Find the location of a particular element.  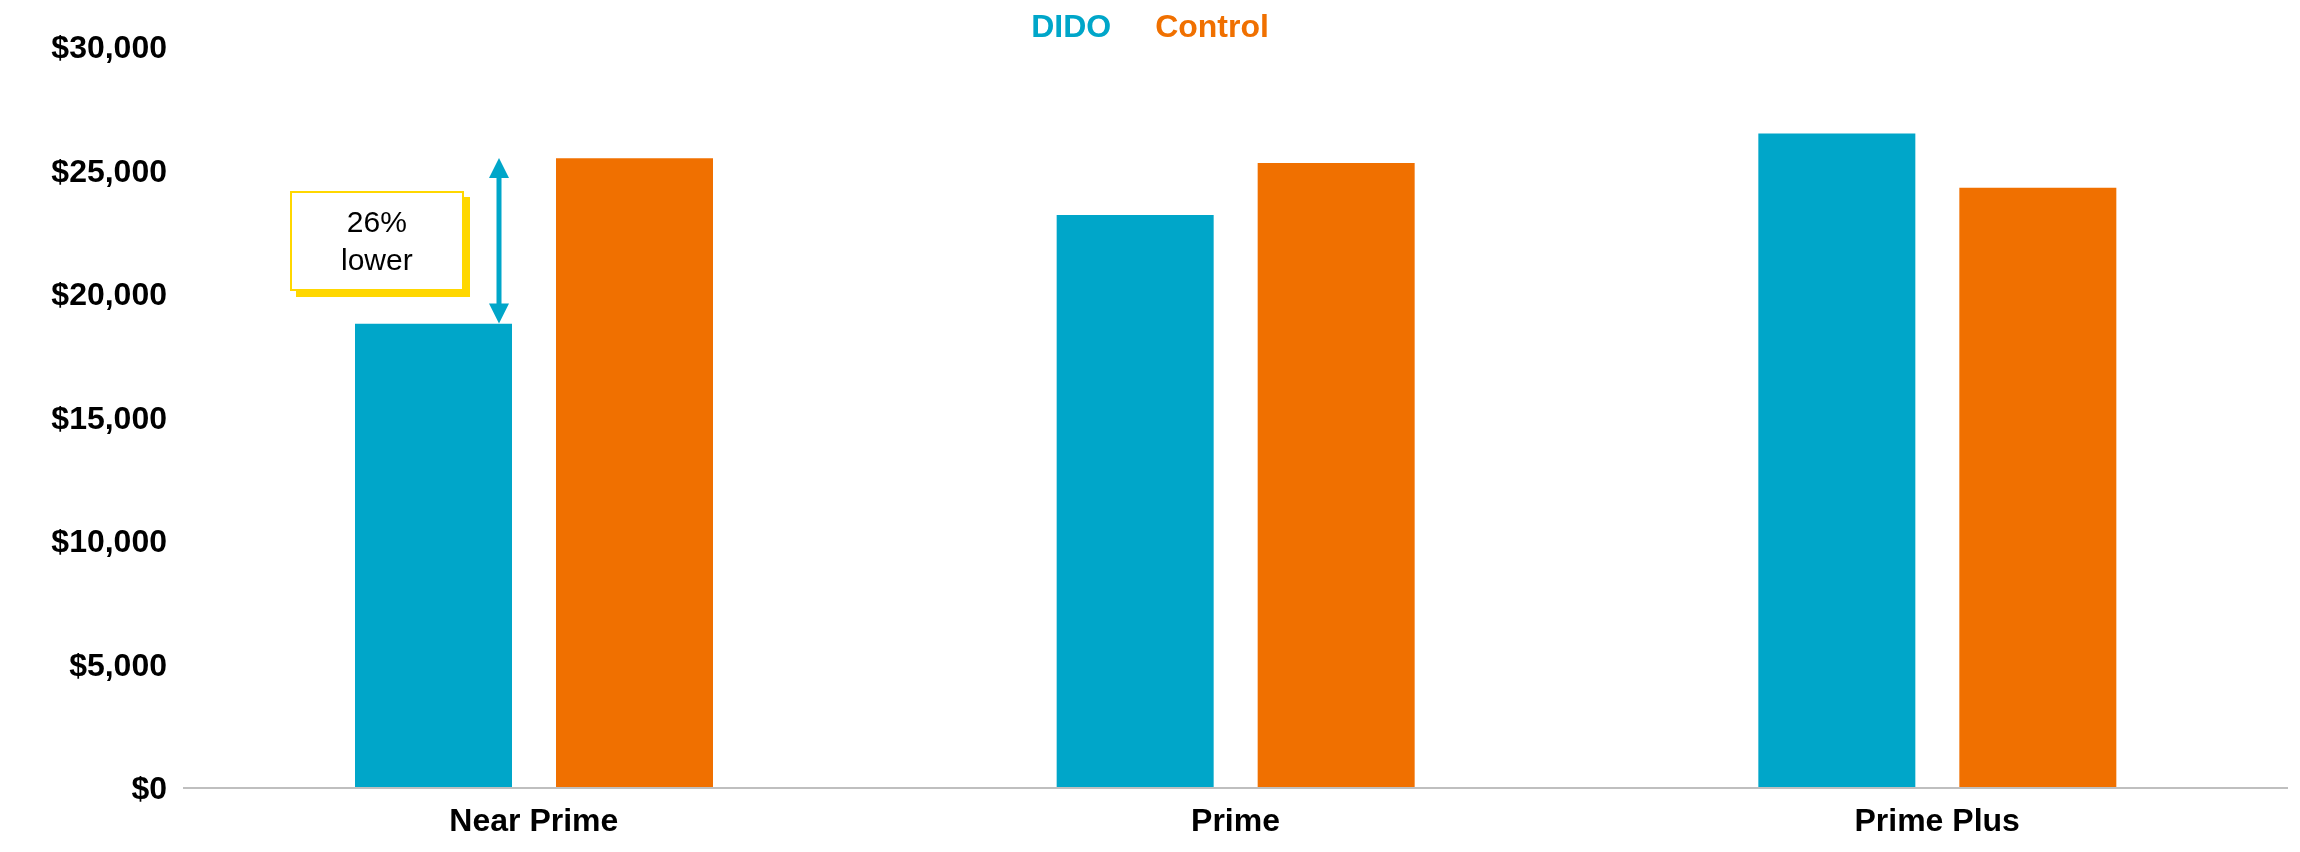

y-tick-label: $30,000 is located at coordinates (109, 47).